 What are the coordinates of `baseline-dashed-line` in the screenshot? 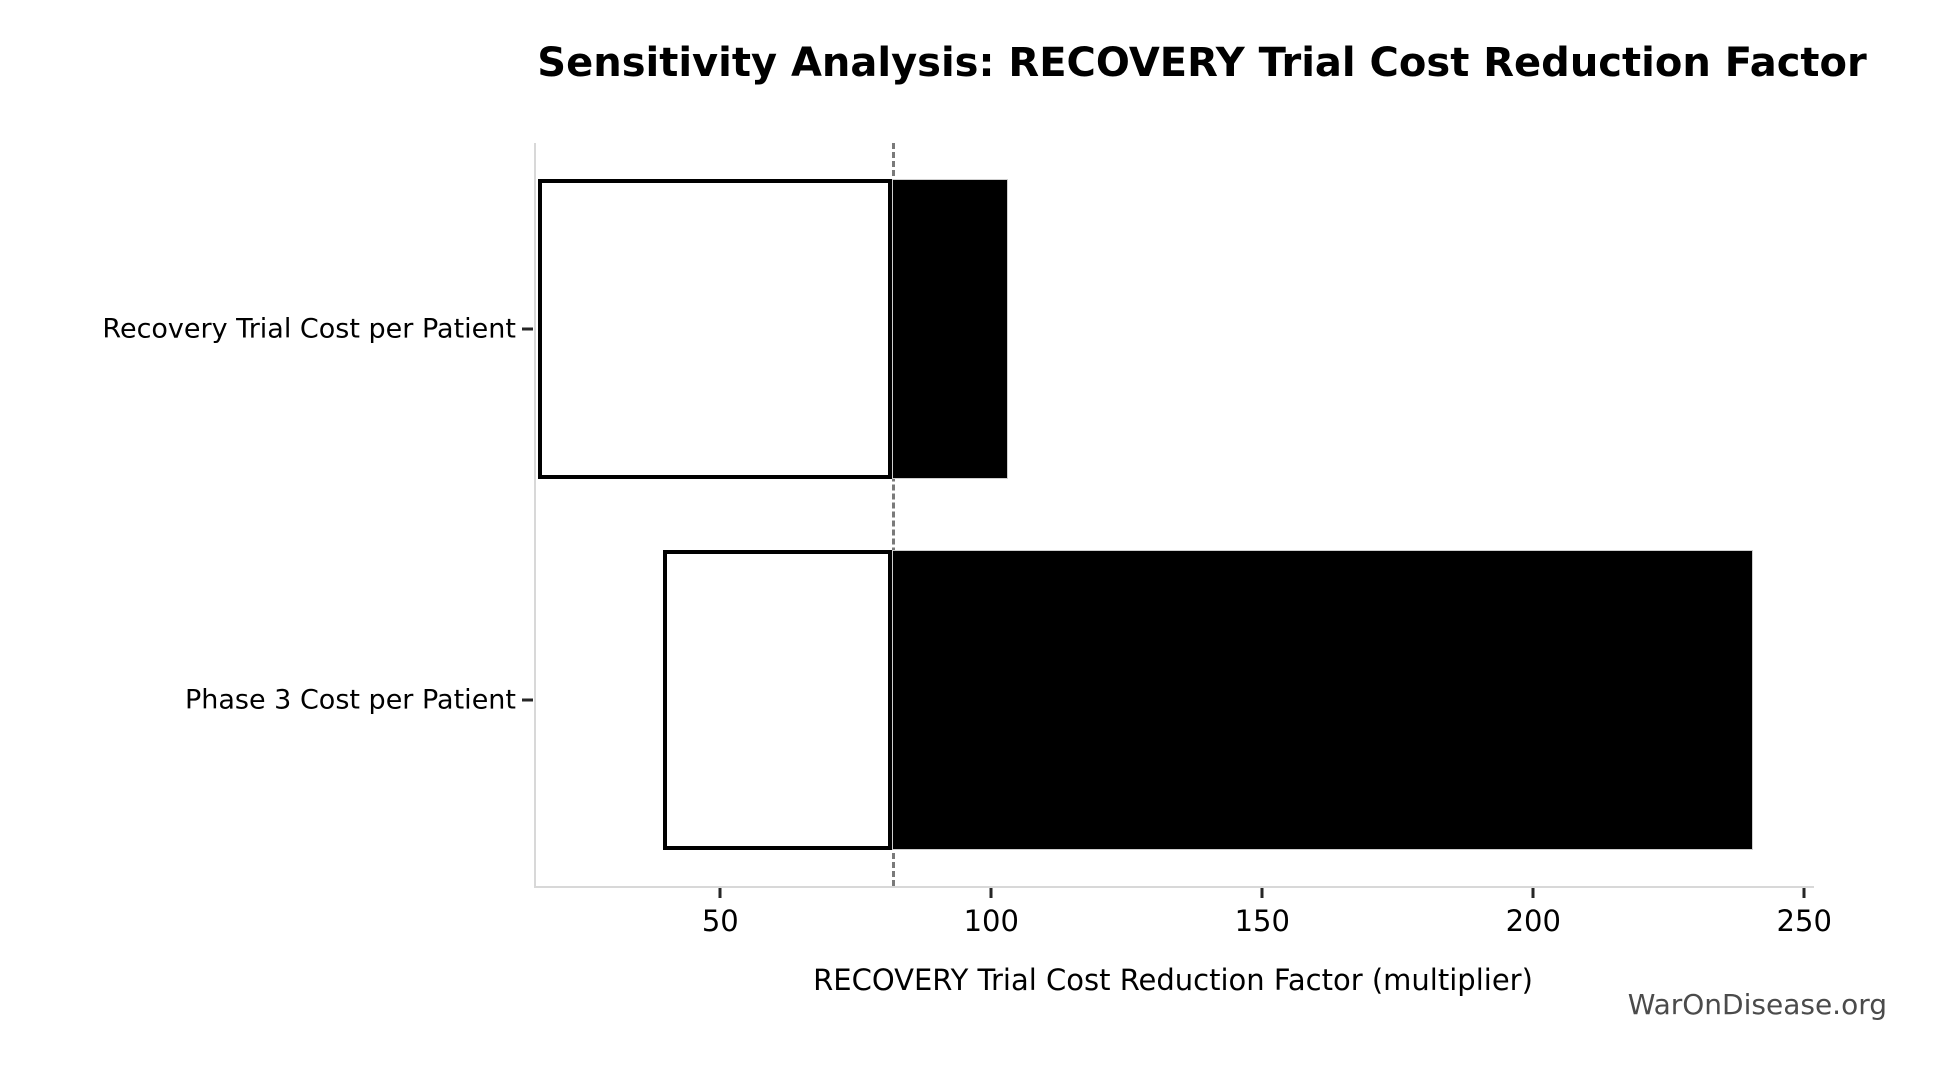 It's located at (894, 514).